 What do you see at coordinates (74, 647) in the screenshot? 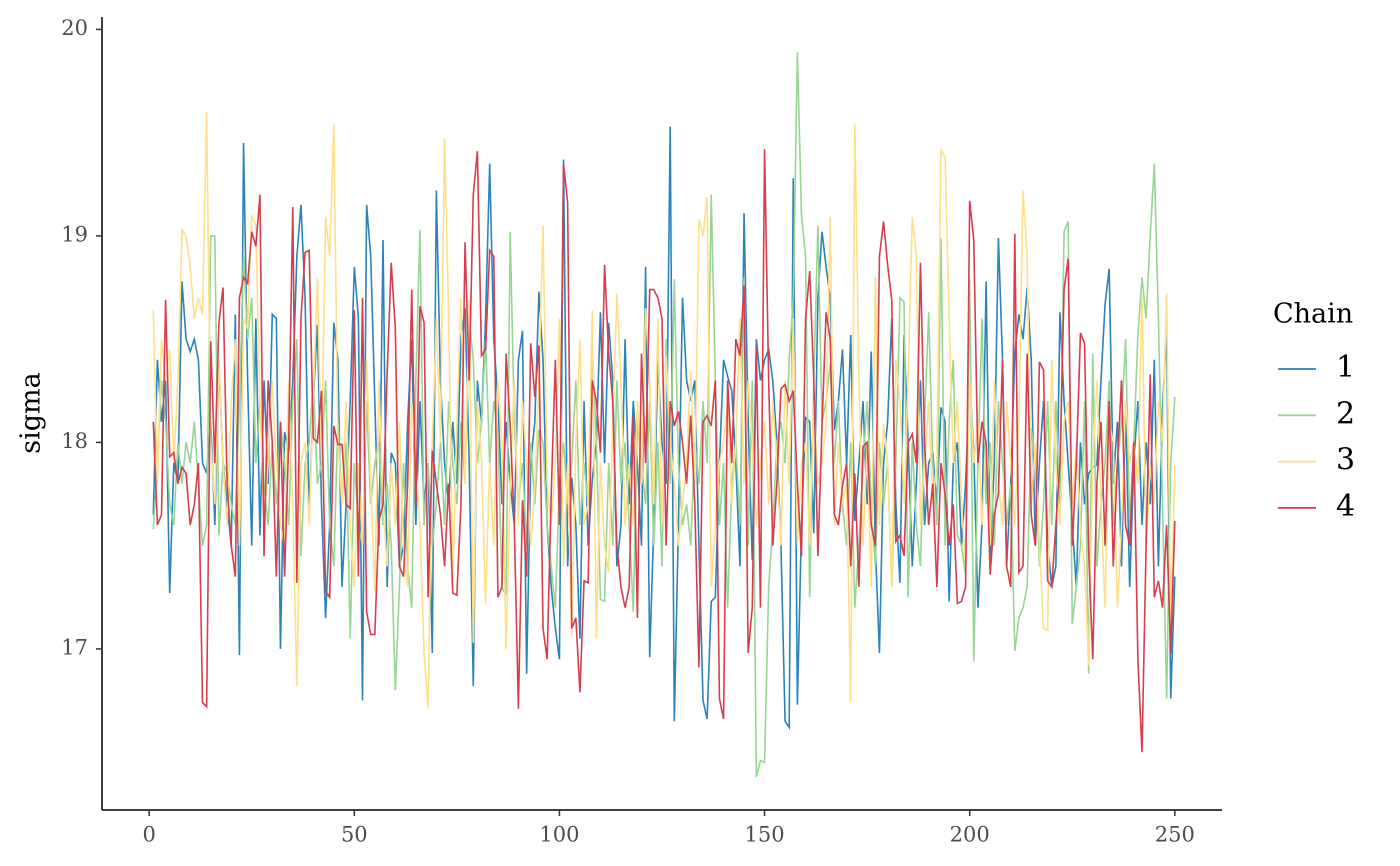
I see `y-tick-label: 17` at bounding box center [74, 647].